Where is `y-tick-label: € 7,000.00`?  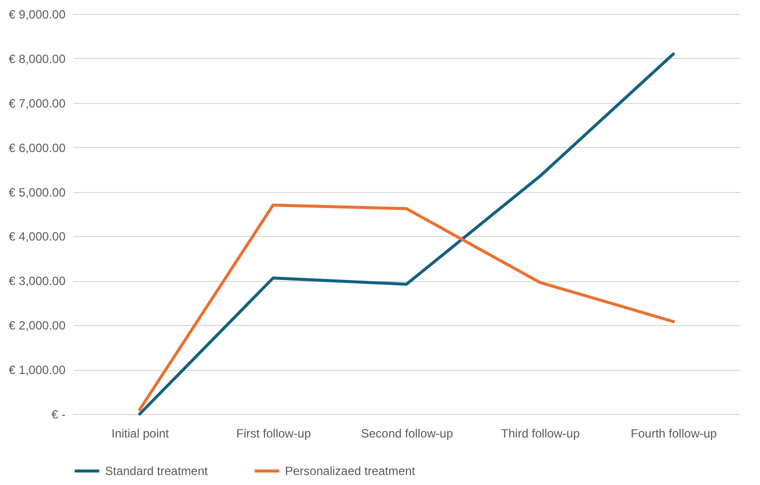
y-tick-label: € 7,000.00 is located at coordinates (37, 103).